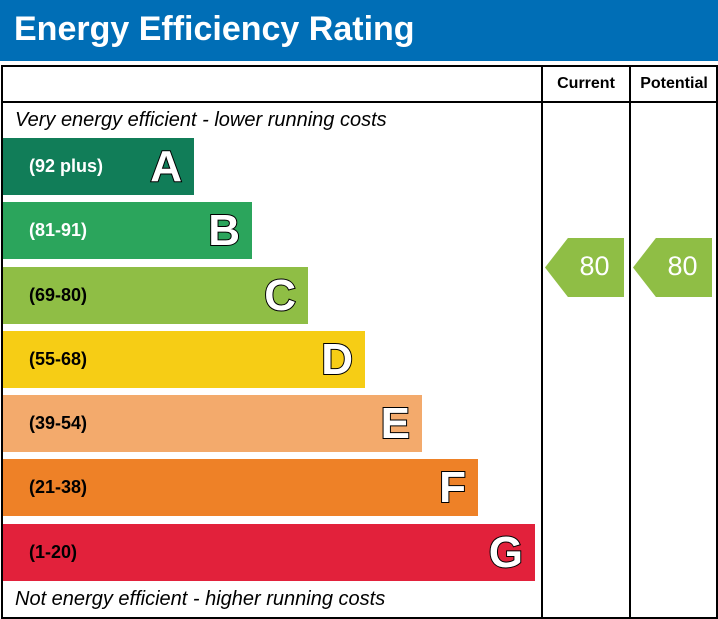 This screenshot has width=718, height=619. I want to click on band-c: (69-80) C, so click(155, 295).